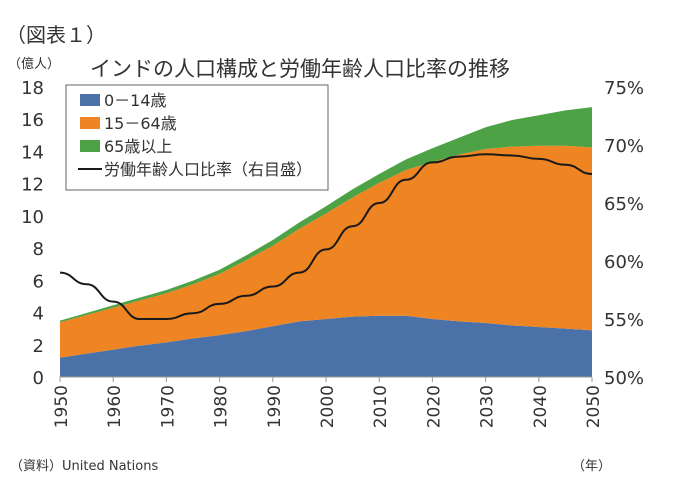  What do you see at coordinates (38, 378) in the screenshot?
I see `y-tick-label: 0` at bounding box center [38, 378].